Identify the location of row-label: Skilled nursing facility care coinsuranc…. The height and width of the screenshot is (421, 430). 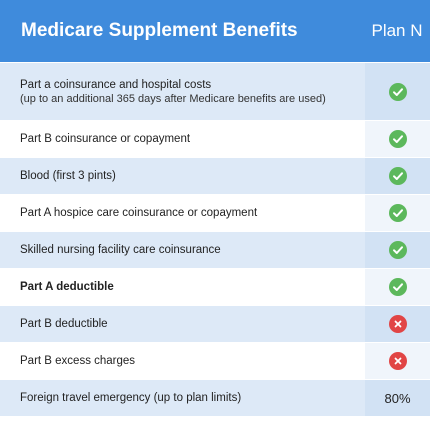
(120, 250).